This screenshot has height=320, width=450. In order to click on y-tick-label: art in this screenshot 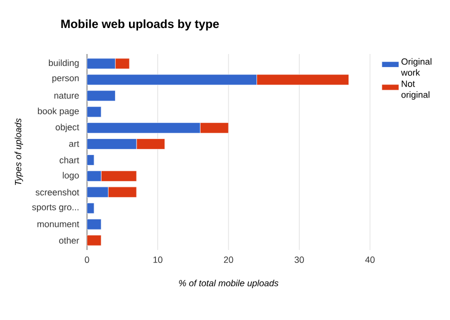, I will do `click(74, 144)`.